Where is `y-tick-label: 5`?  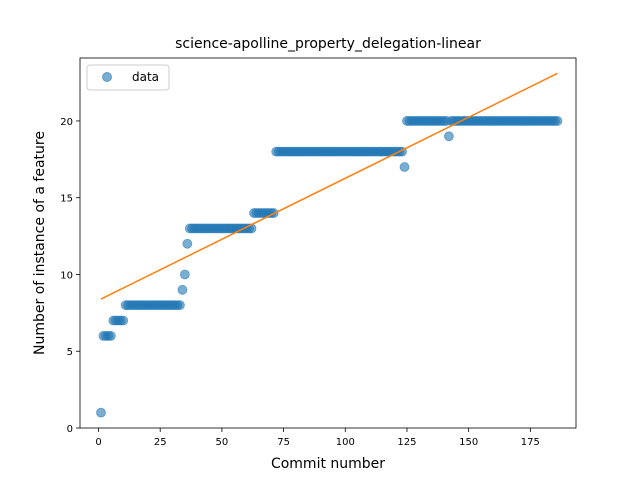
y-tick-label: 5 is located at coordinates (70, 352).